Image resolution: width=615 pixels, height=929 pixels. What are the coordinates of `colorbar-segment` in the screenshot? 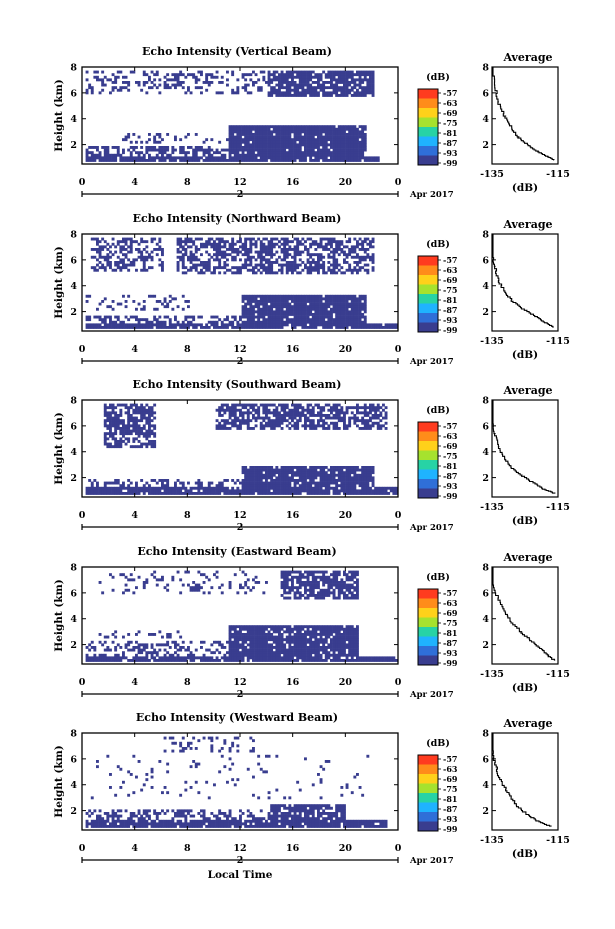 It's located at (428, 308).